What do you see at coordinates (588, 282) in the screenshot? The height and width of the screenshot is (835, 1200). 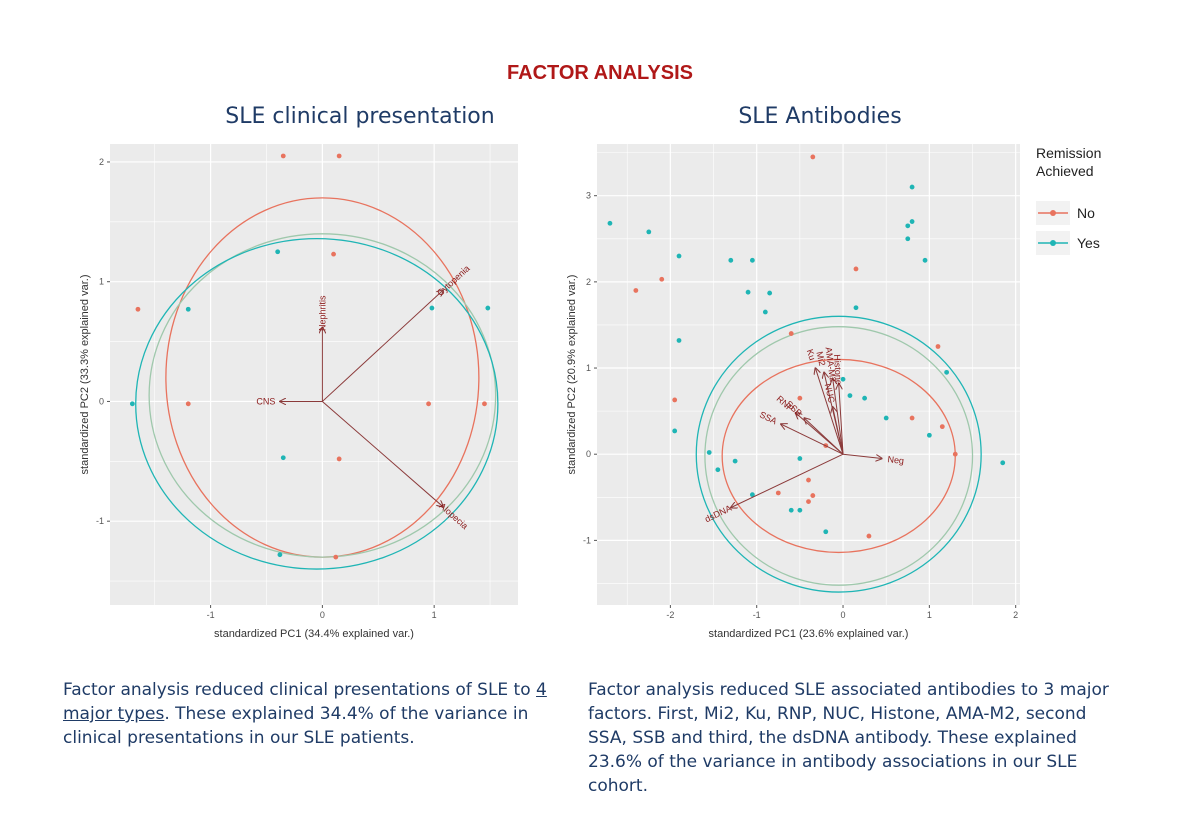 I see `right-y-tick-label: 2` at bounding box center [588, 282].